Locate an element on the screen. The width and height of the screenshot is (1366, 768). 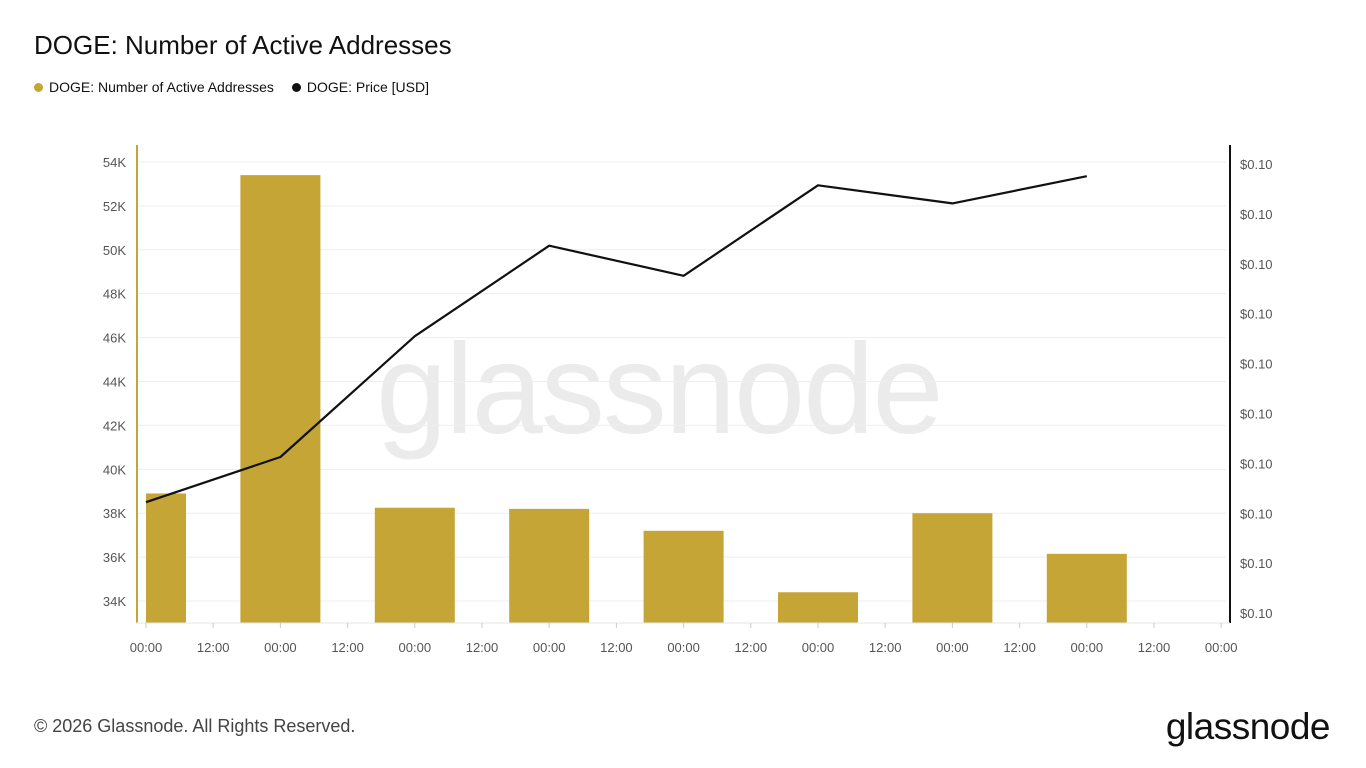
y-left-tick-label: 54K is located at coordinates (114, 162).